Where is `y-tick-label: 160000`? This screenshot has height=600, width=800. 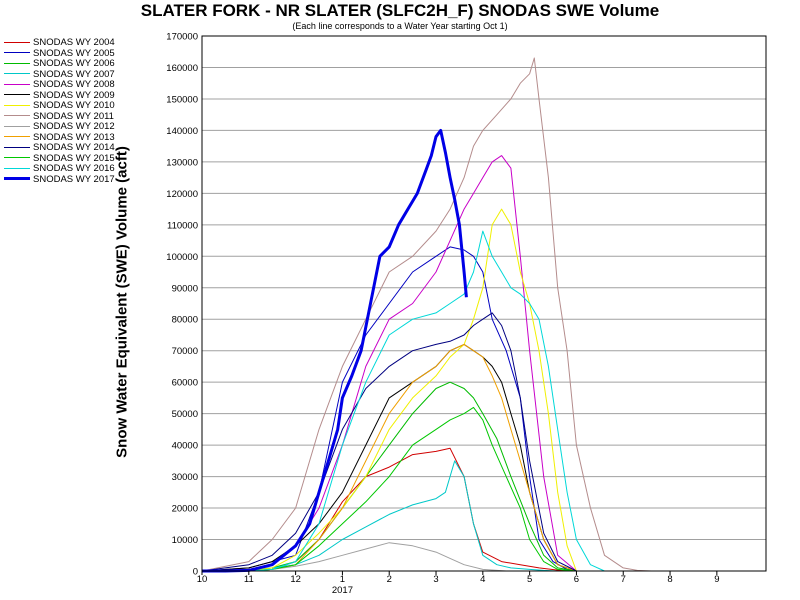 y-tick-label: 160000 is located at coordinates (182, 68).